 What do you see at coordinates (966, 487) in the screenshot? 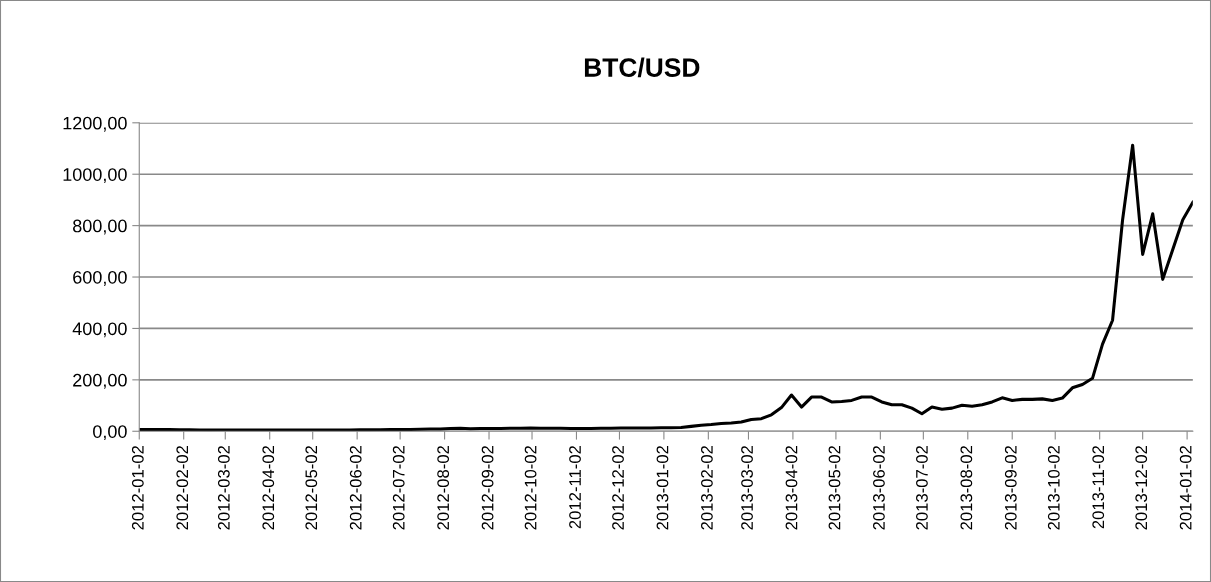
I see `x-tick-label: 2013-08-02` at bounding box center [966, 487].